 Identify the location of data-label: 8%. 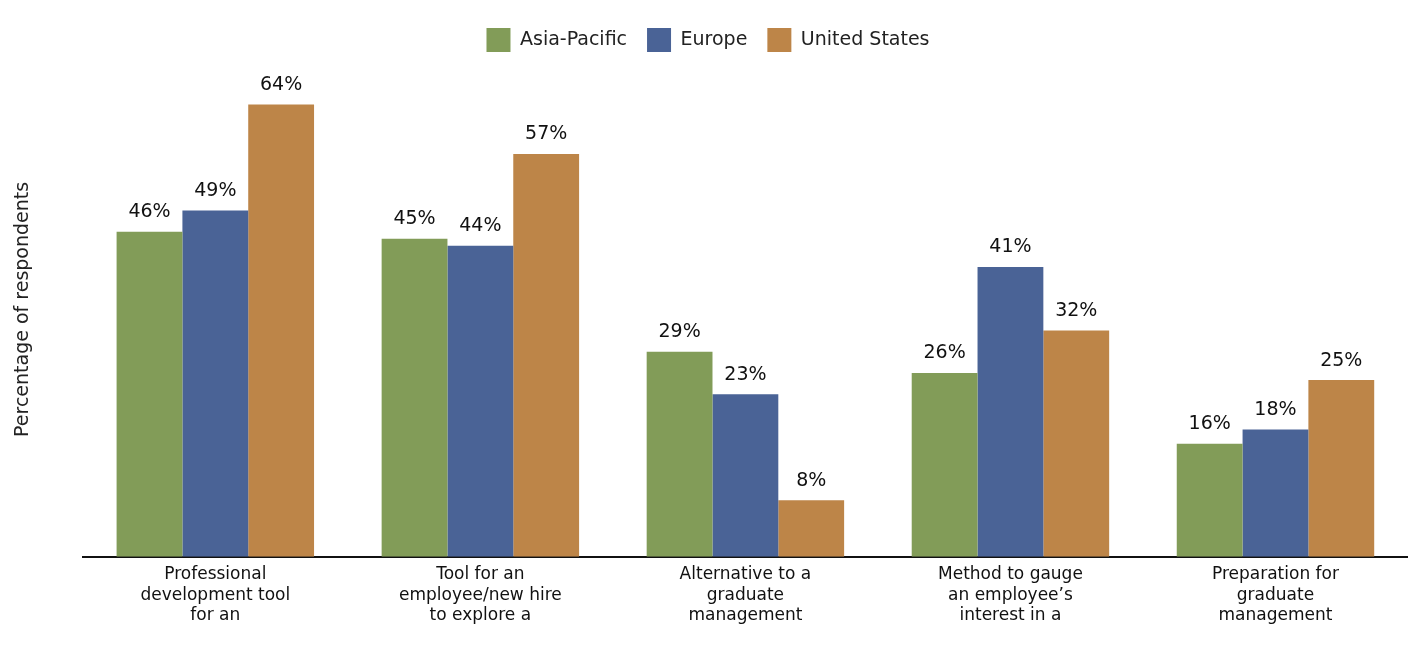
(811, 478).